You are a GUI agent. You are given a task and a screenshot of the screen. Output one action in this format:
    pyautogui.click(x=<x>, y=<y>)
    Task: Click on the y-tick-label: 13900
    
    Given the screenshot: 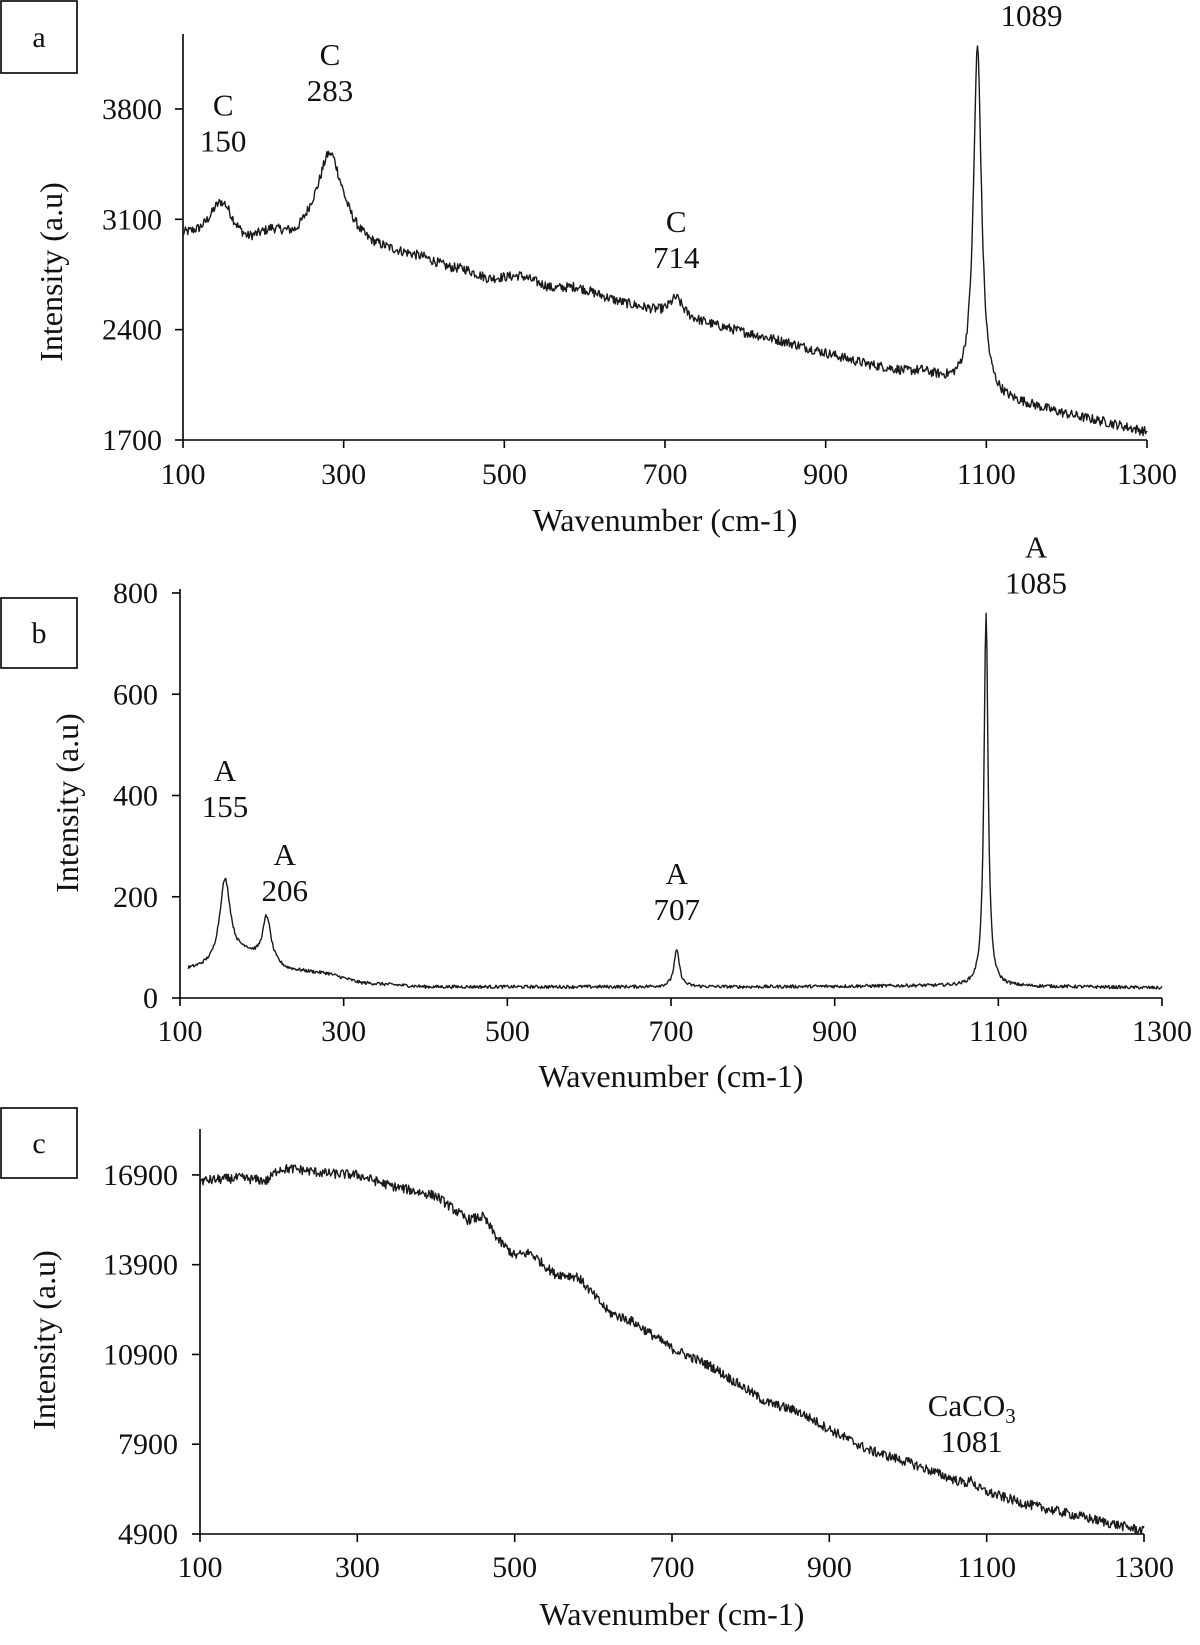 What is the action you would take?
    pyautogui.click(x=140, y=1265)
    